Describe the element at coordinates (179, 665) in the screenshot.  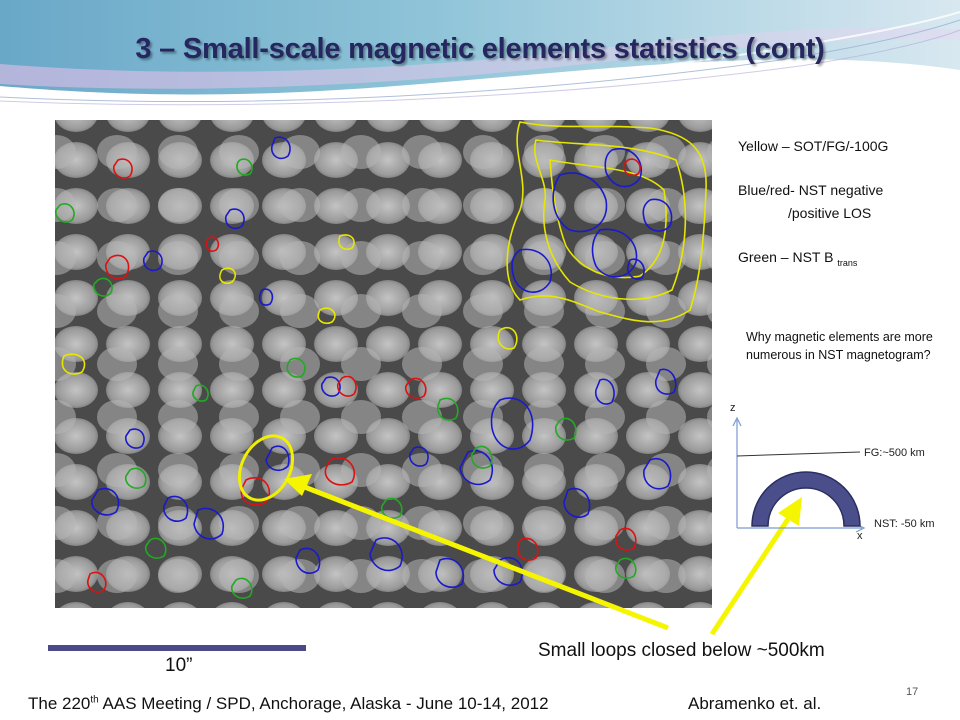
I see `scale-label: 10”` at that location.